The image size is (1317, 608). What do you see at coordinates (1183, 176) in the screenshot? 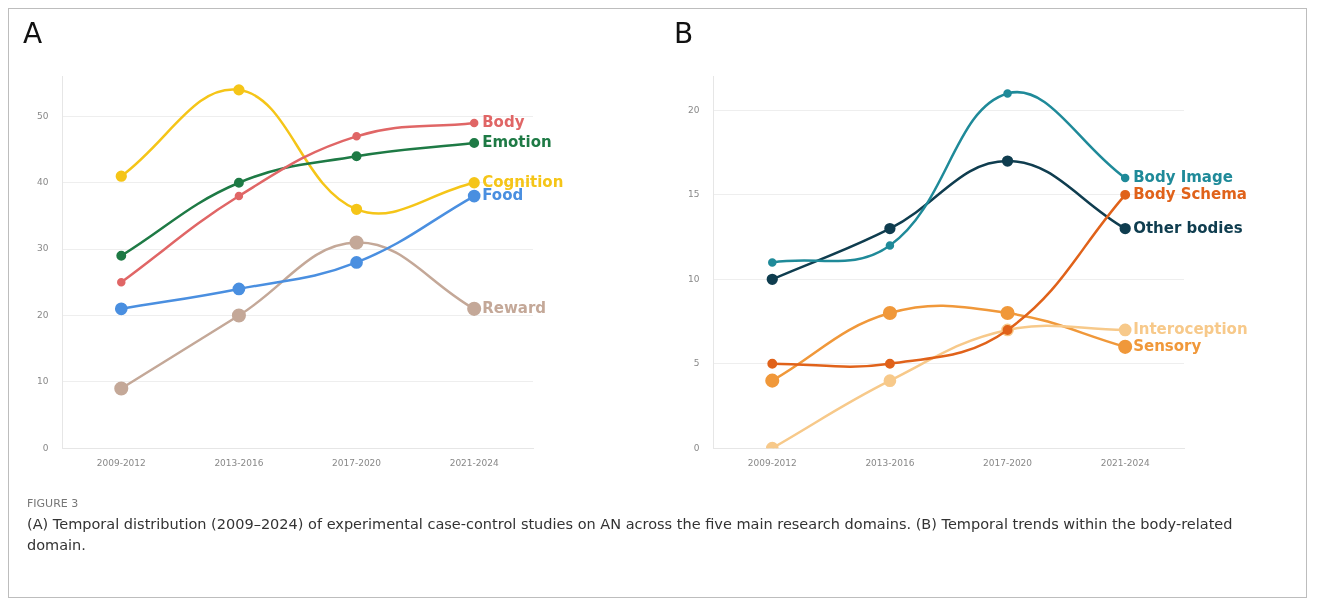
I see `series-label: Body Image` at bounding box center [1183, 176].